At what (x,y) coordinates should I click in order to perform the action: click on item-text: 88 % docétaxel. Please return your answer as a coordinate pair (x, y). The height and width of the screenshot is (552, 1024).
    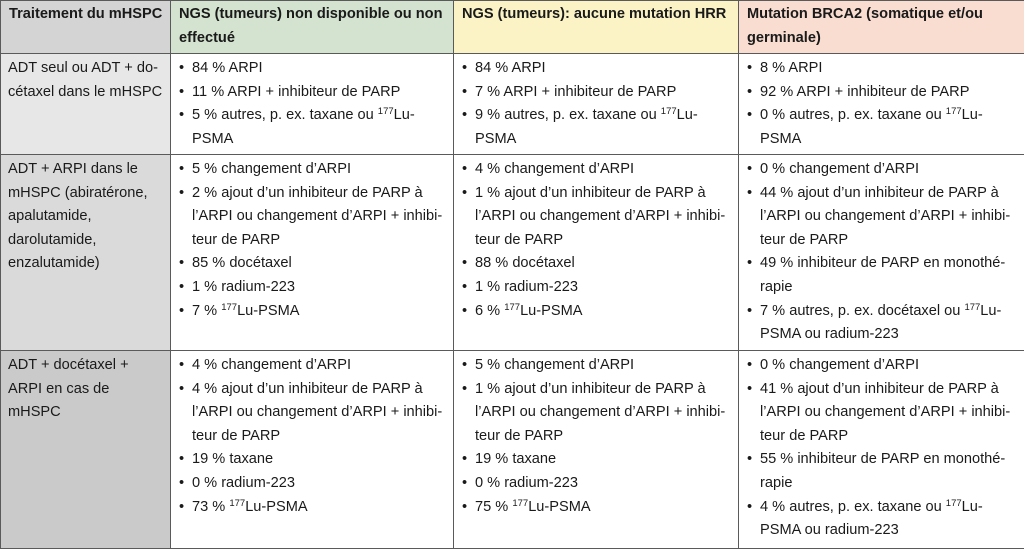
    Looking at the image, I should click on (525, 263).